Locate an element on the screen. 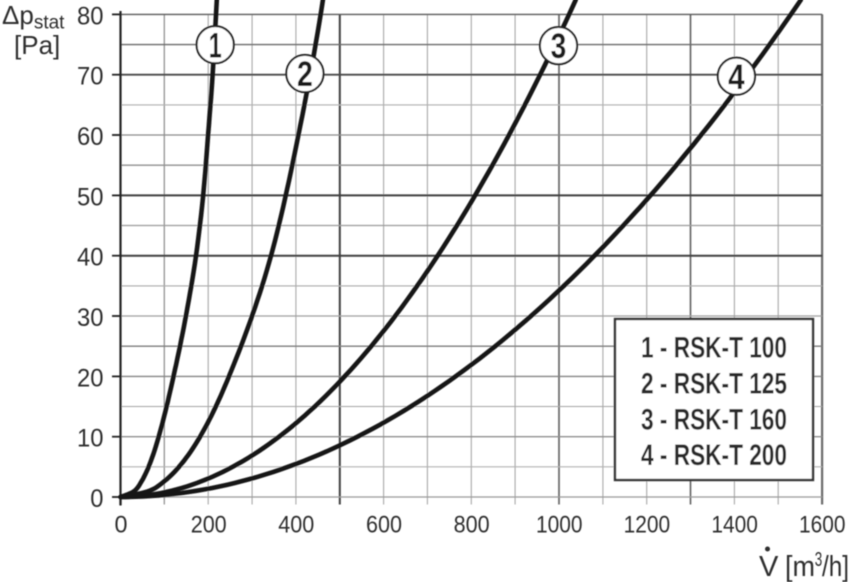 The height and width of the screenshot is (582, 850). svg-text: 1 is located at coordinates (215, 45).